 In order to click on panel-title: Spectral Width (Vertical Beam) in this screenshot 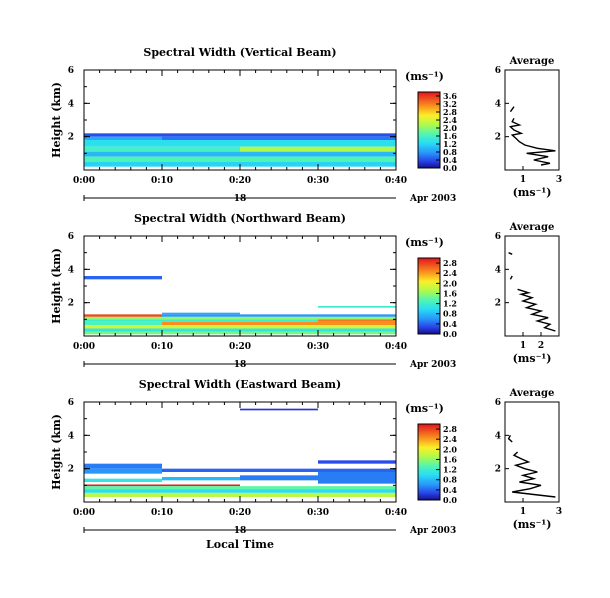, I will do `click(239, 52)`.